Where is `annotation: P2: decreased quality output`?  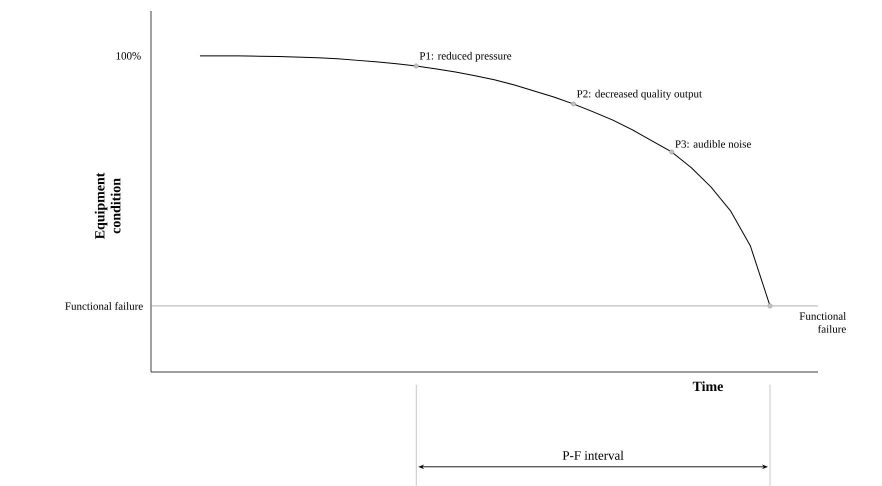
annotation: P2: decreased quality output is located at coordinates (639, 95).